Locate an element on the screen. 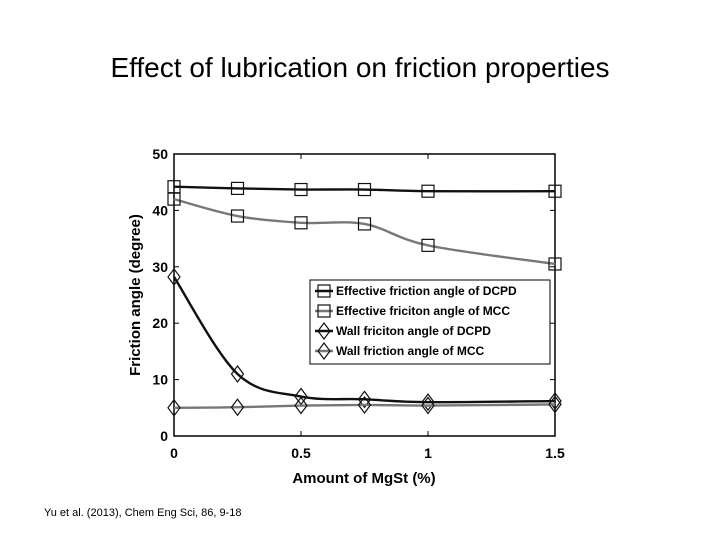 The image size is (720, 540). legend-box is located at coordinates (430, 322).